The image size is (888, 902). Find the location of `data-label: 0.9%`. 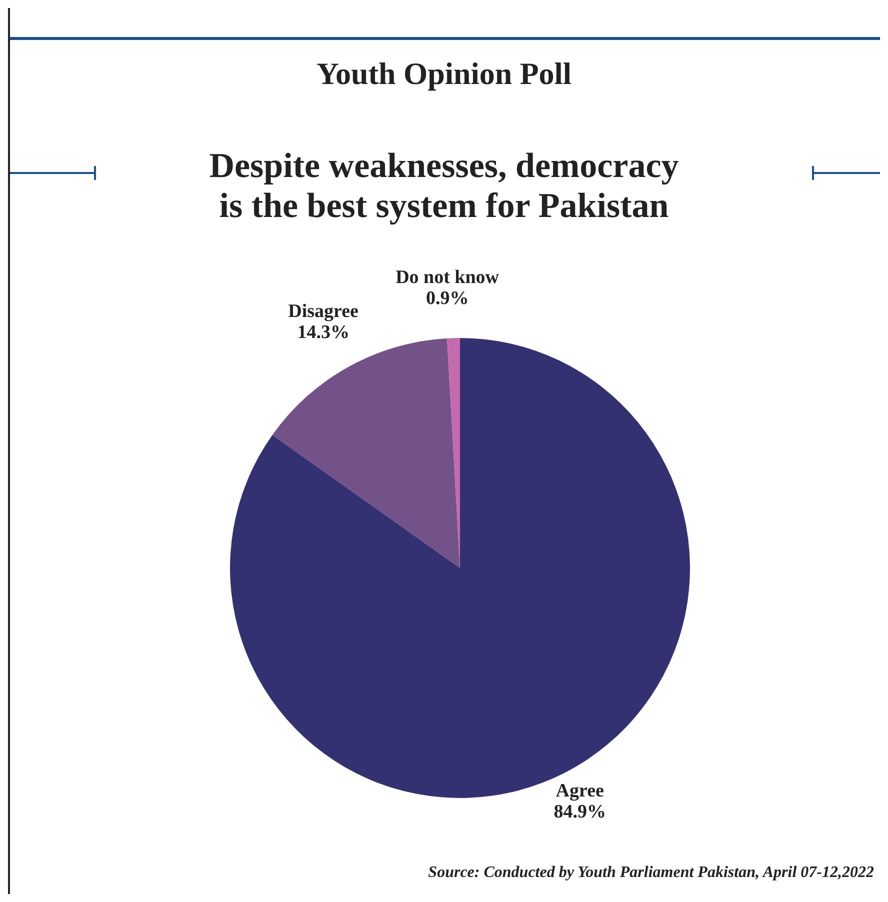

data-label: 0.9% is located at coordinates (447, 299).